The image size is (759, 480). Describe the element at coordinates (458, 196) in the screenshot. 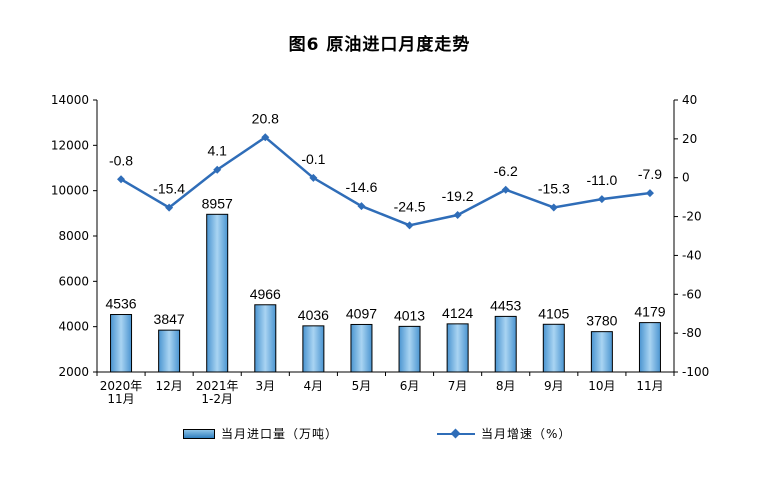

I see `growth-value-label: -19.2` at that location.